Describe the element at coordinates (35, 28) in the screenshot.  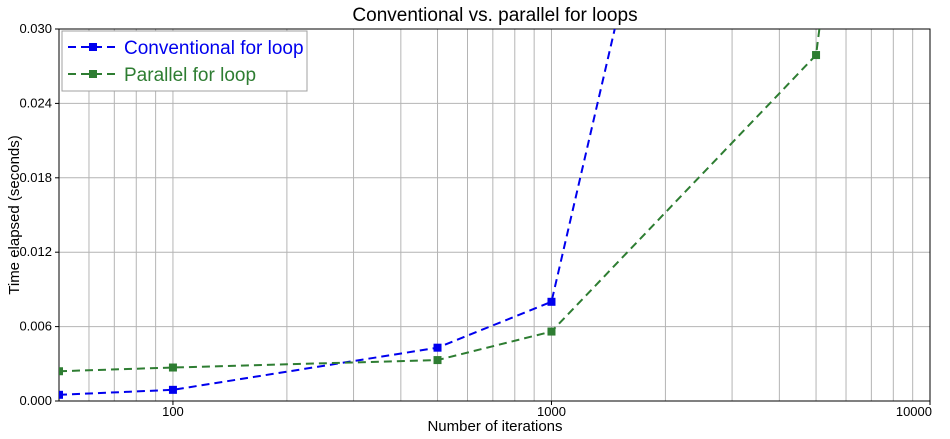
I see `y-tick-label: 0.030` at that location.